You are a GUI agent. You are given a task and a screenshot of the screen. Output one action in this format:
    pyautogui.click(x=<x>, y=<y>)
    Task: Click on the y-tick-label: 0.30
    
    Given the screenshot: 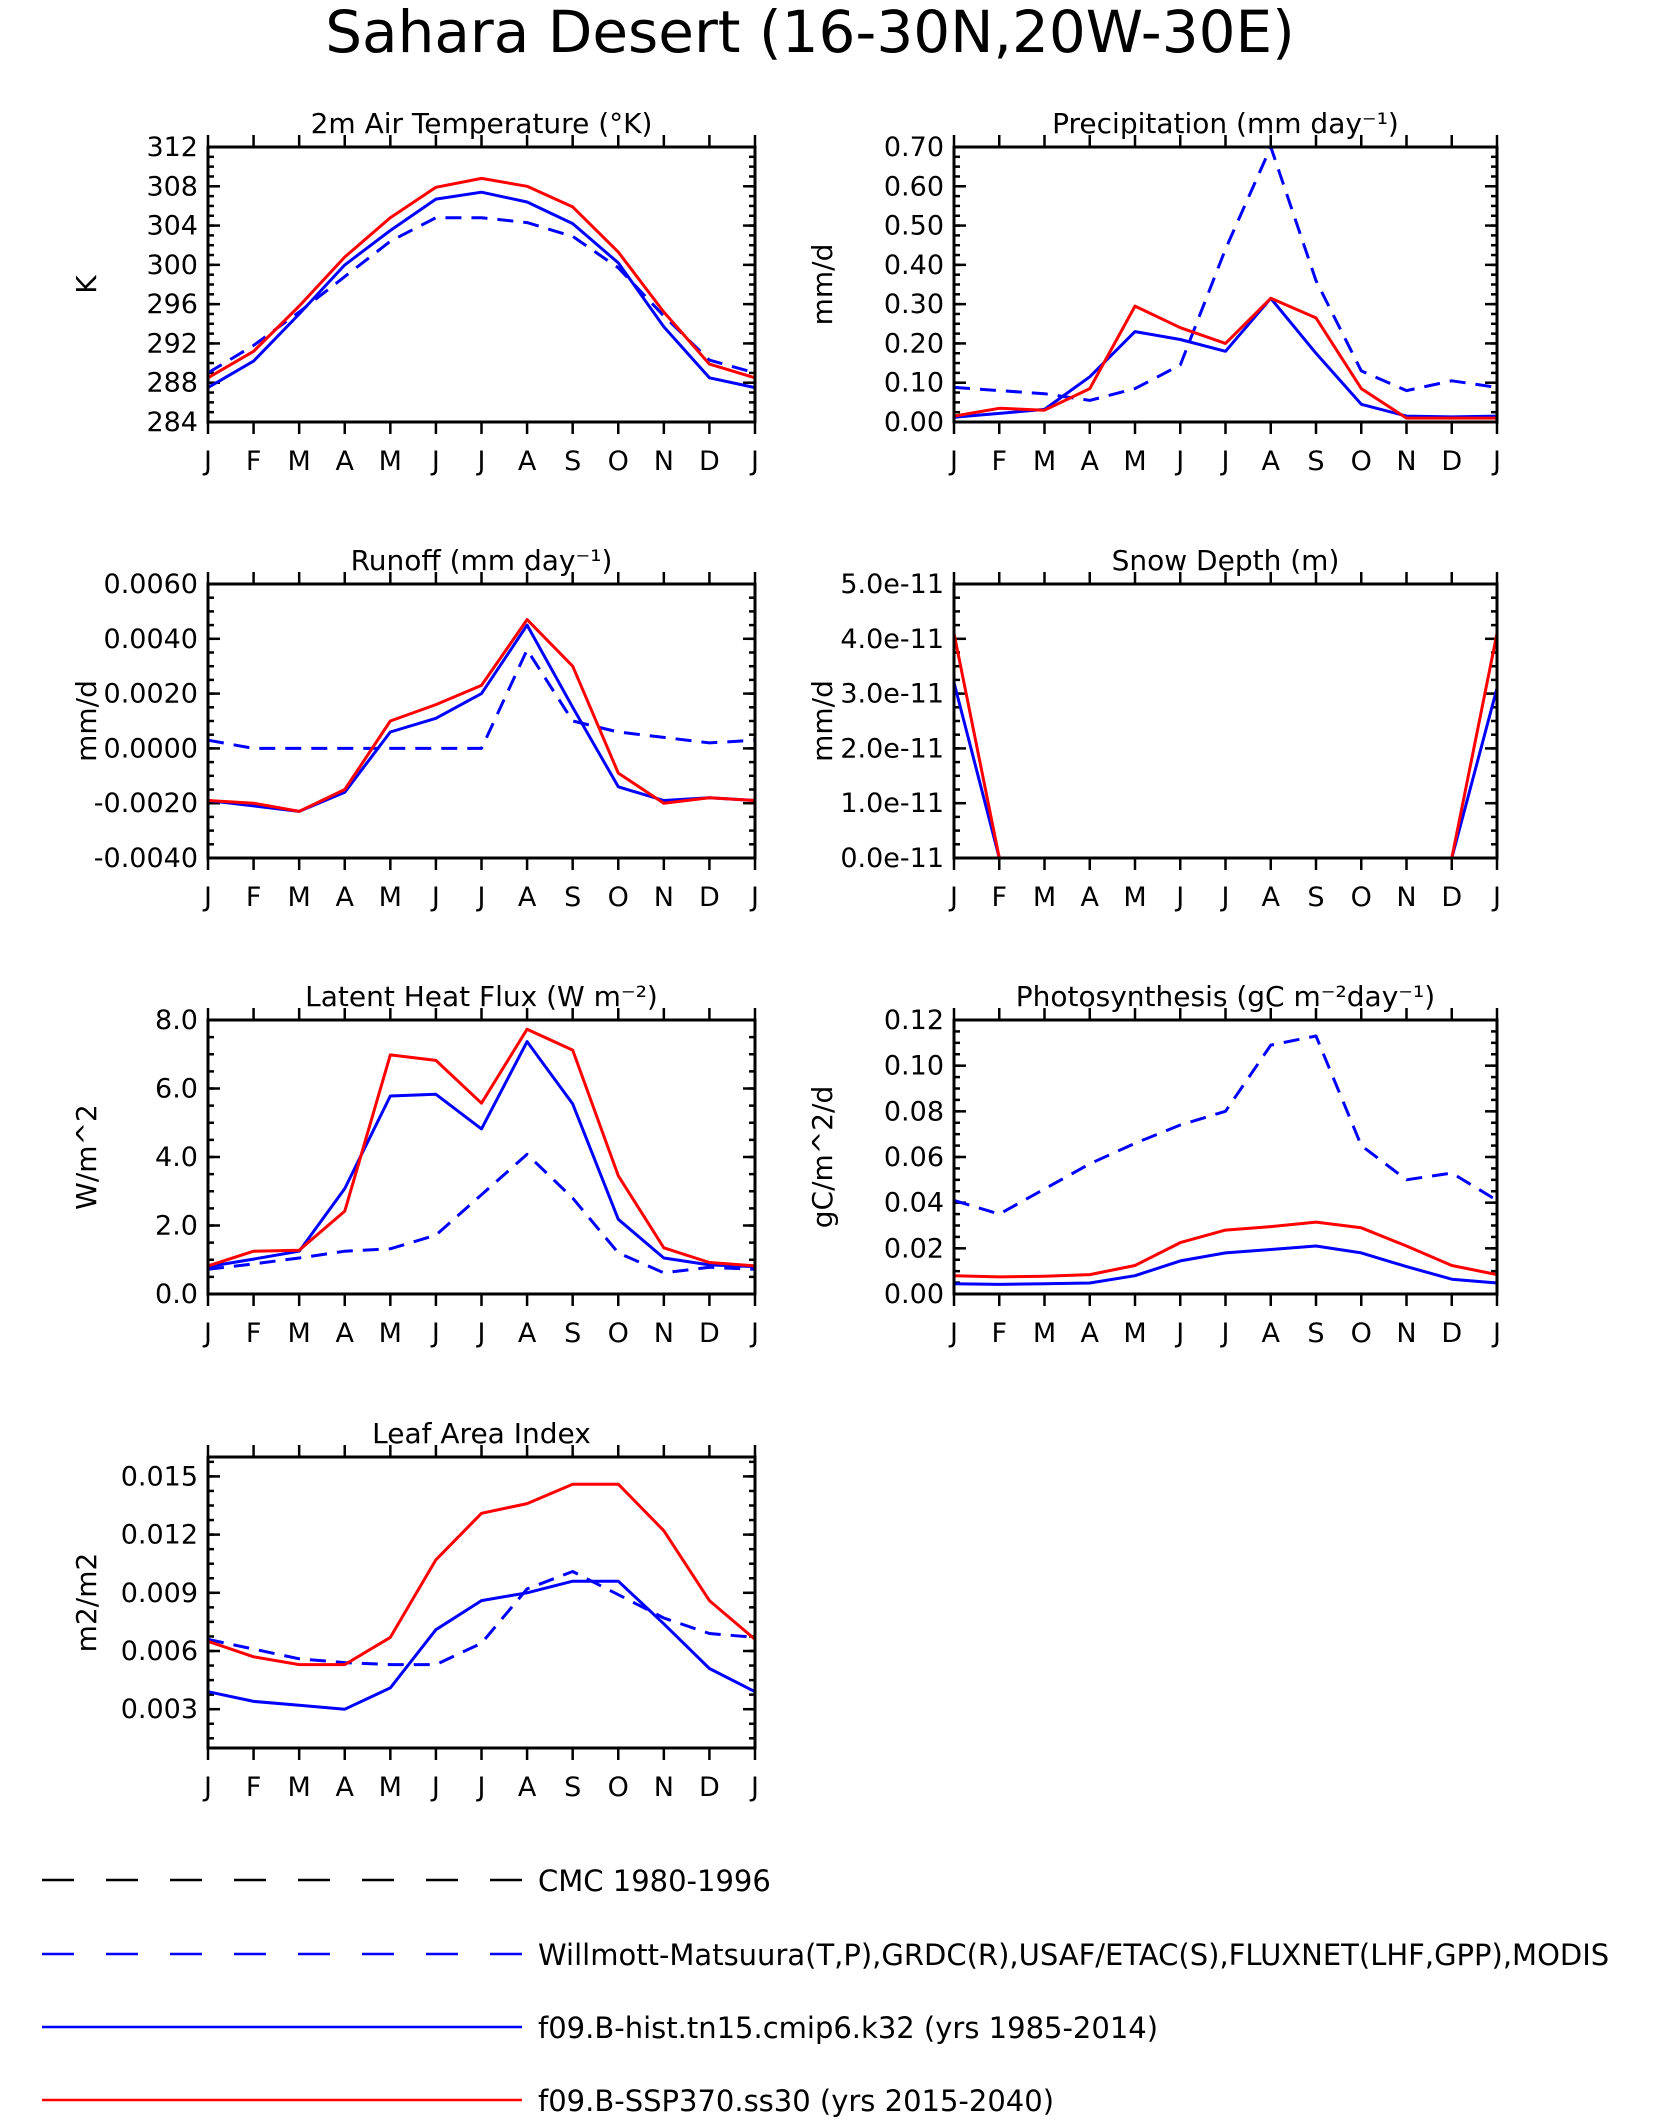 What is the action you would take?
    pyautogui.click(x=914, y=304)
    